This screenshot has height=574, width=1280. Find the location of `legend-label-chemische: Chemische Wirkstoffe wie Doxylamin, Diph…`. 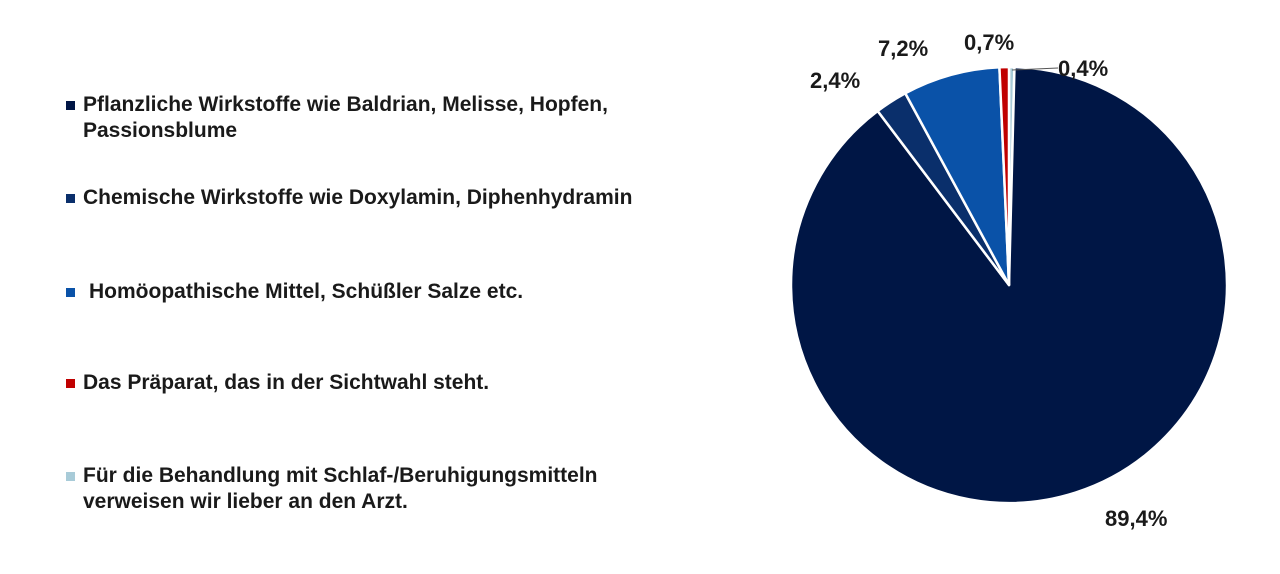

legend-label-chemische: Chemische Wirkstoffe wie Doxylamin, Diph… is located at coordinates (358, 197).